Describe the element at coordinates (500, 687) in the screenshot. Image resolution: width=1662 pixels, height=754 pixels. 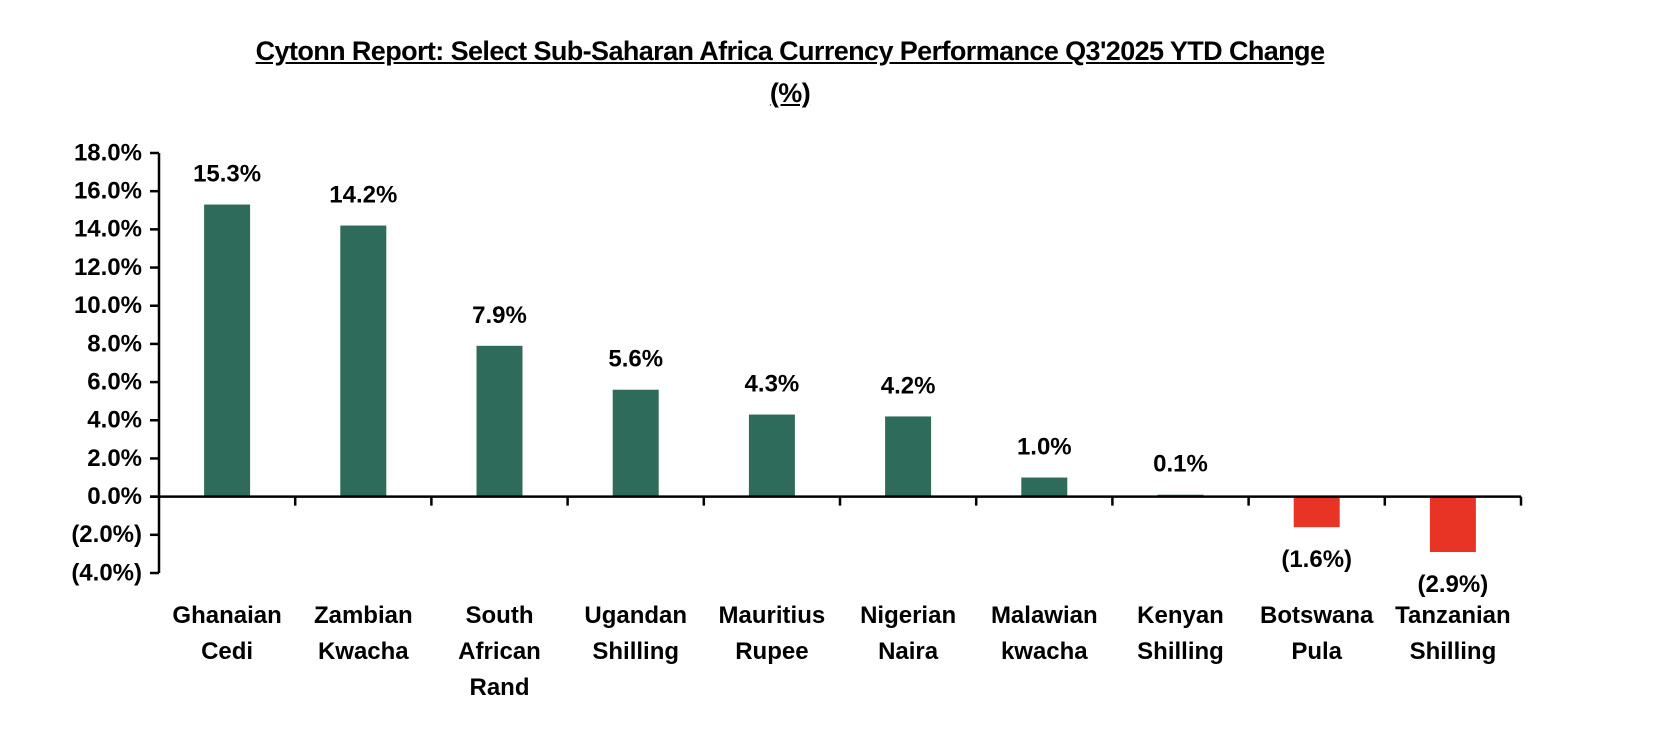
I see `x-category-label: Rand` at that location.